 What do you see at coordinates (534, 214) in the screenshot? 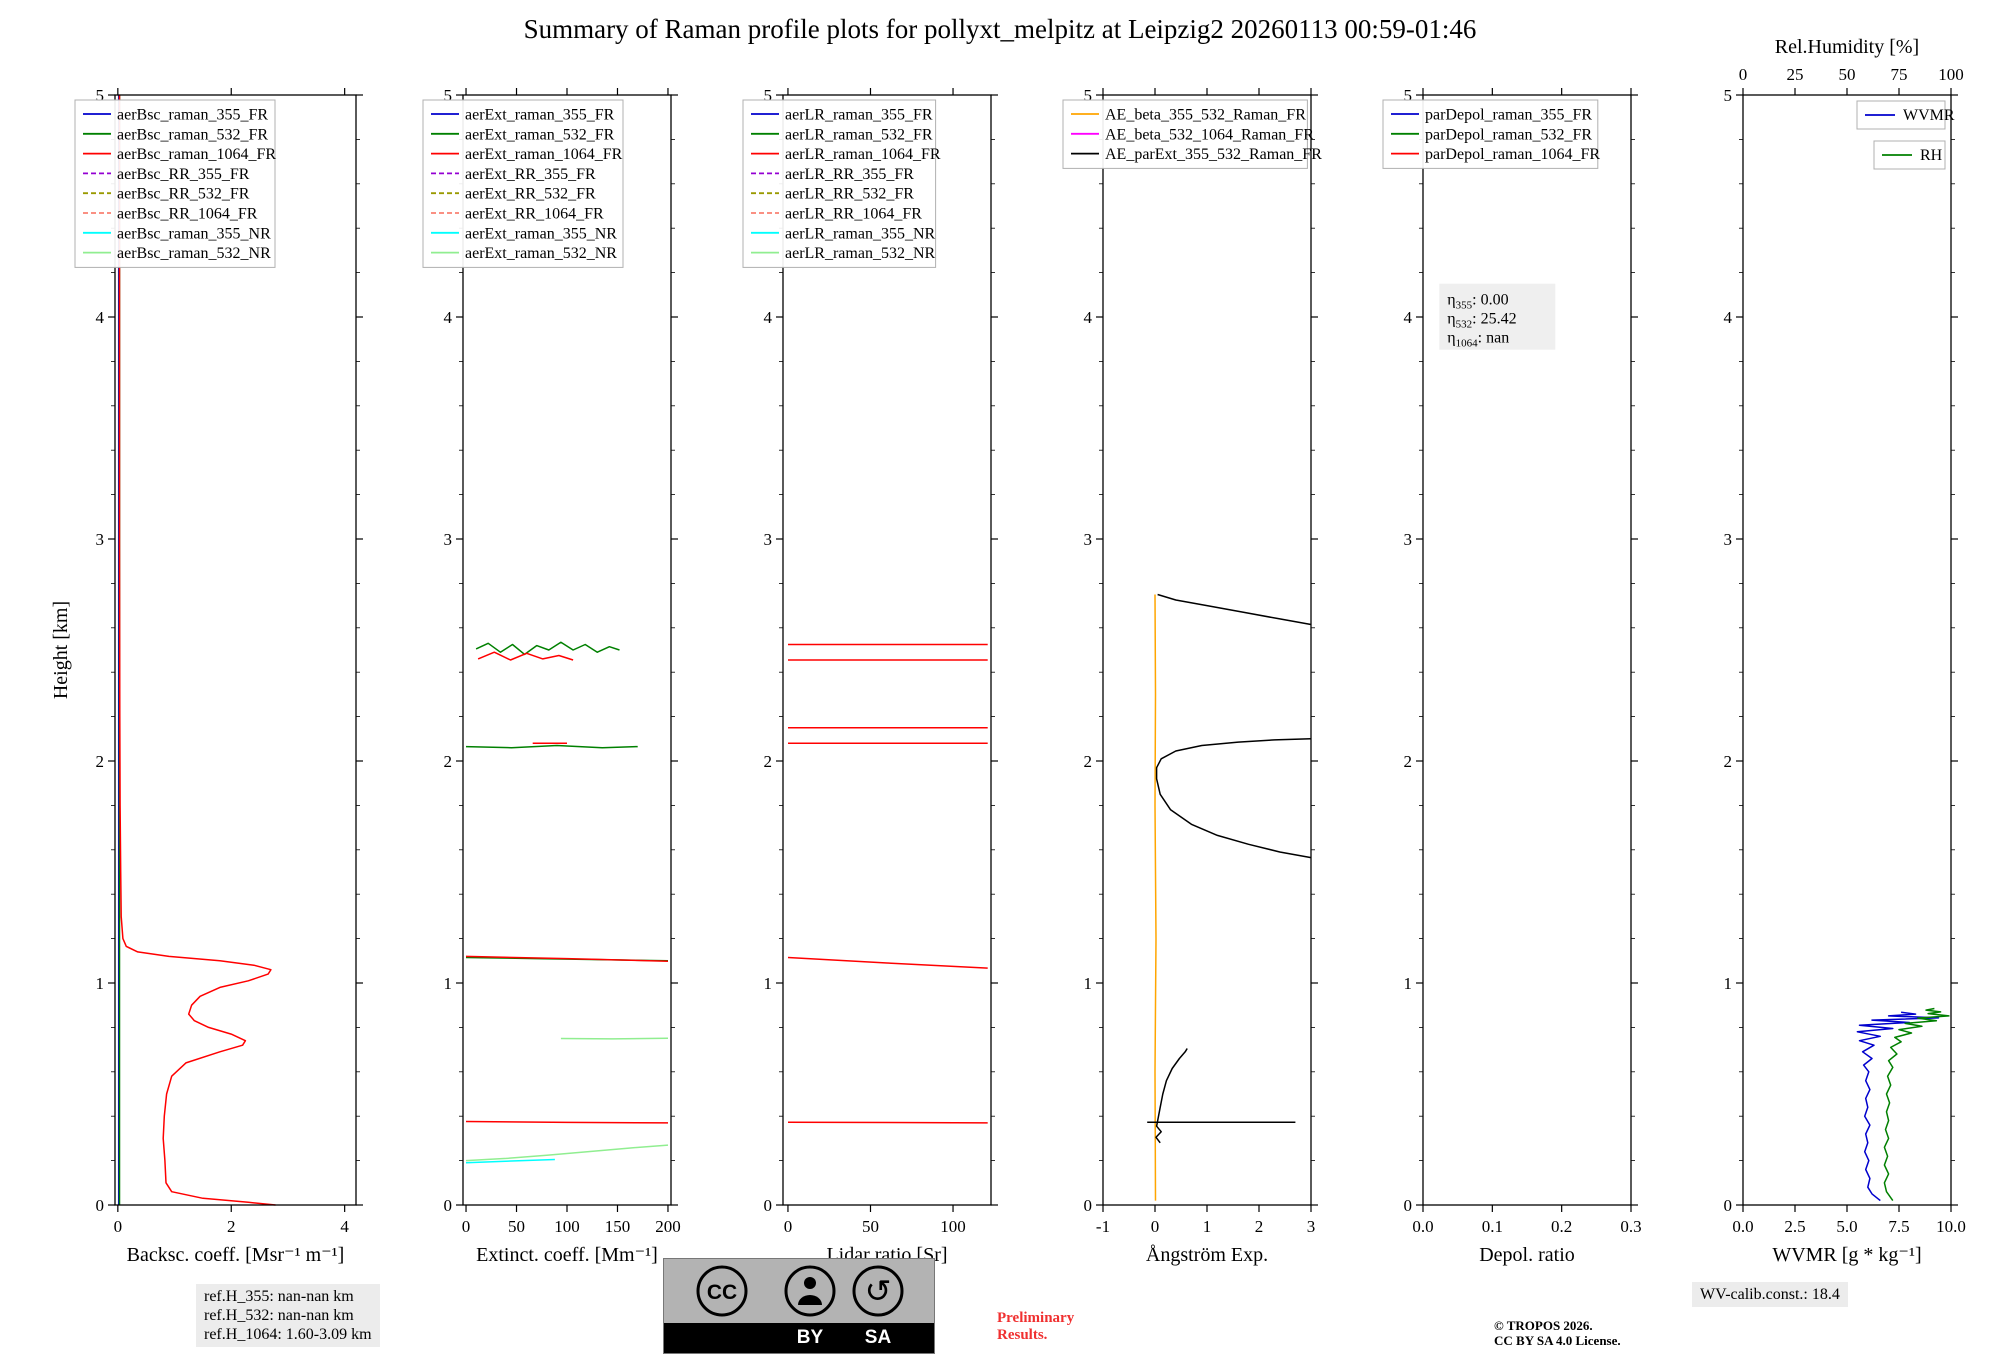
I see `svg-text: aerExt_RR_1064_FR` at bounding box center [534, 214].